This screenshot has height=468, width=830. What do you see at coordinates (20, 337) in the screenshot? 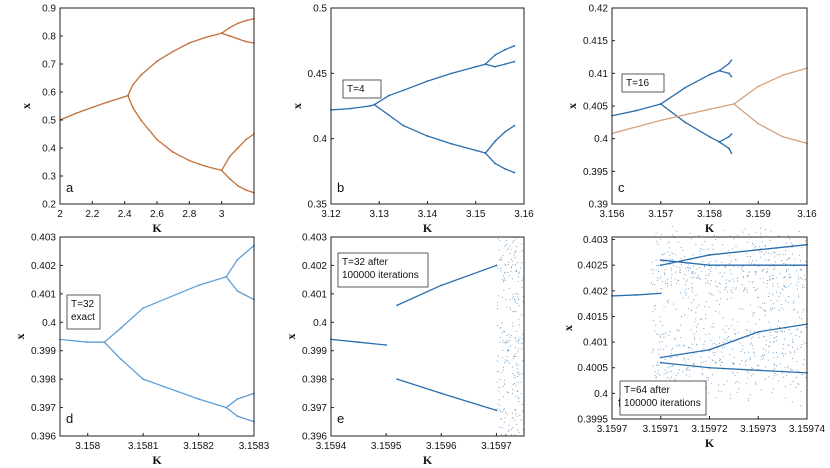
I see `y-axis-label-d: x` at bounding box center [20, 337].